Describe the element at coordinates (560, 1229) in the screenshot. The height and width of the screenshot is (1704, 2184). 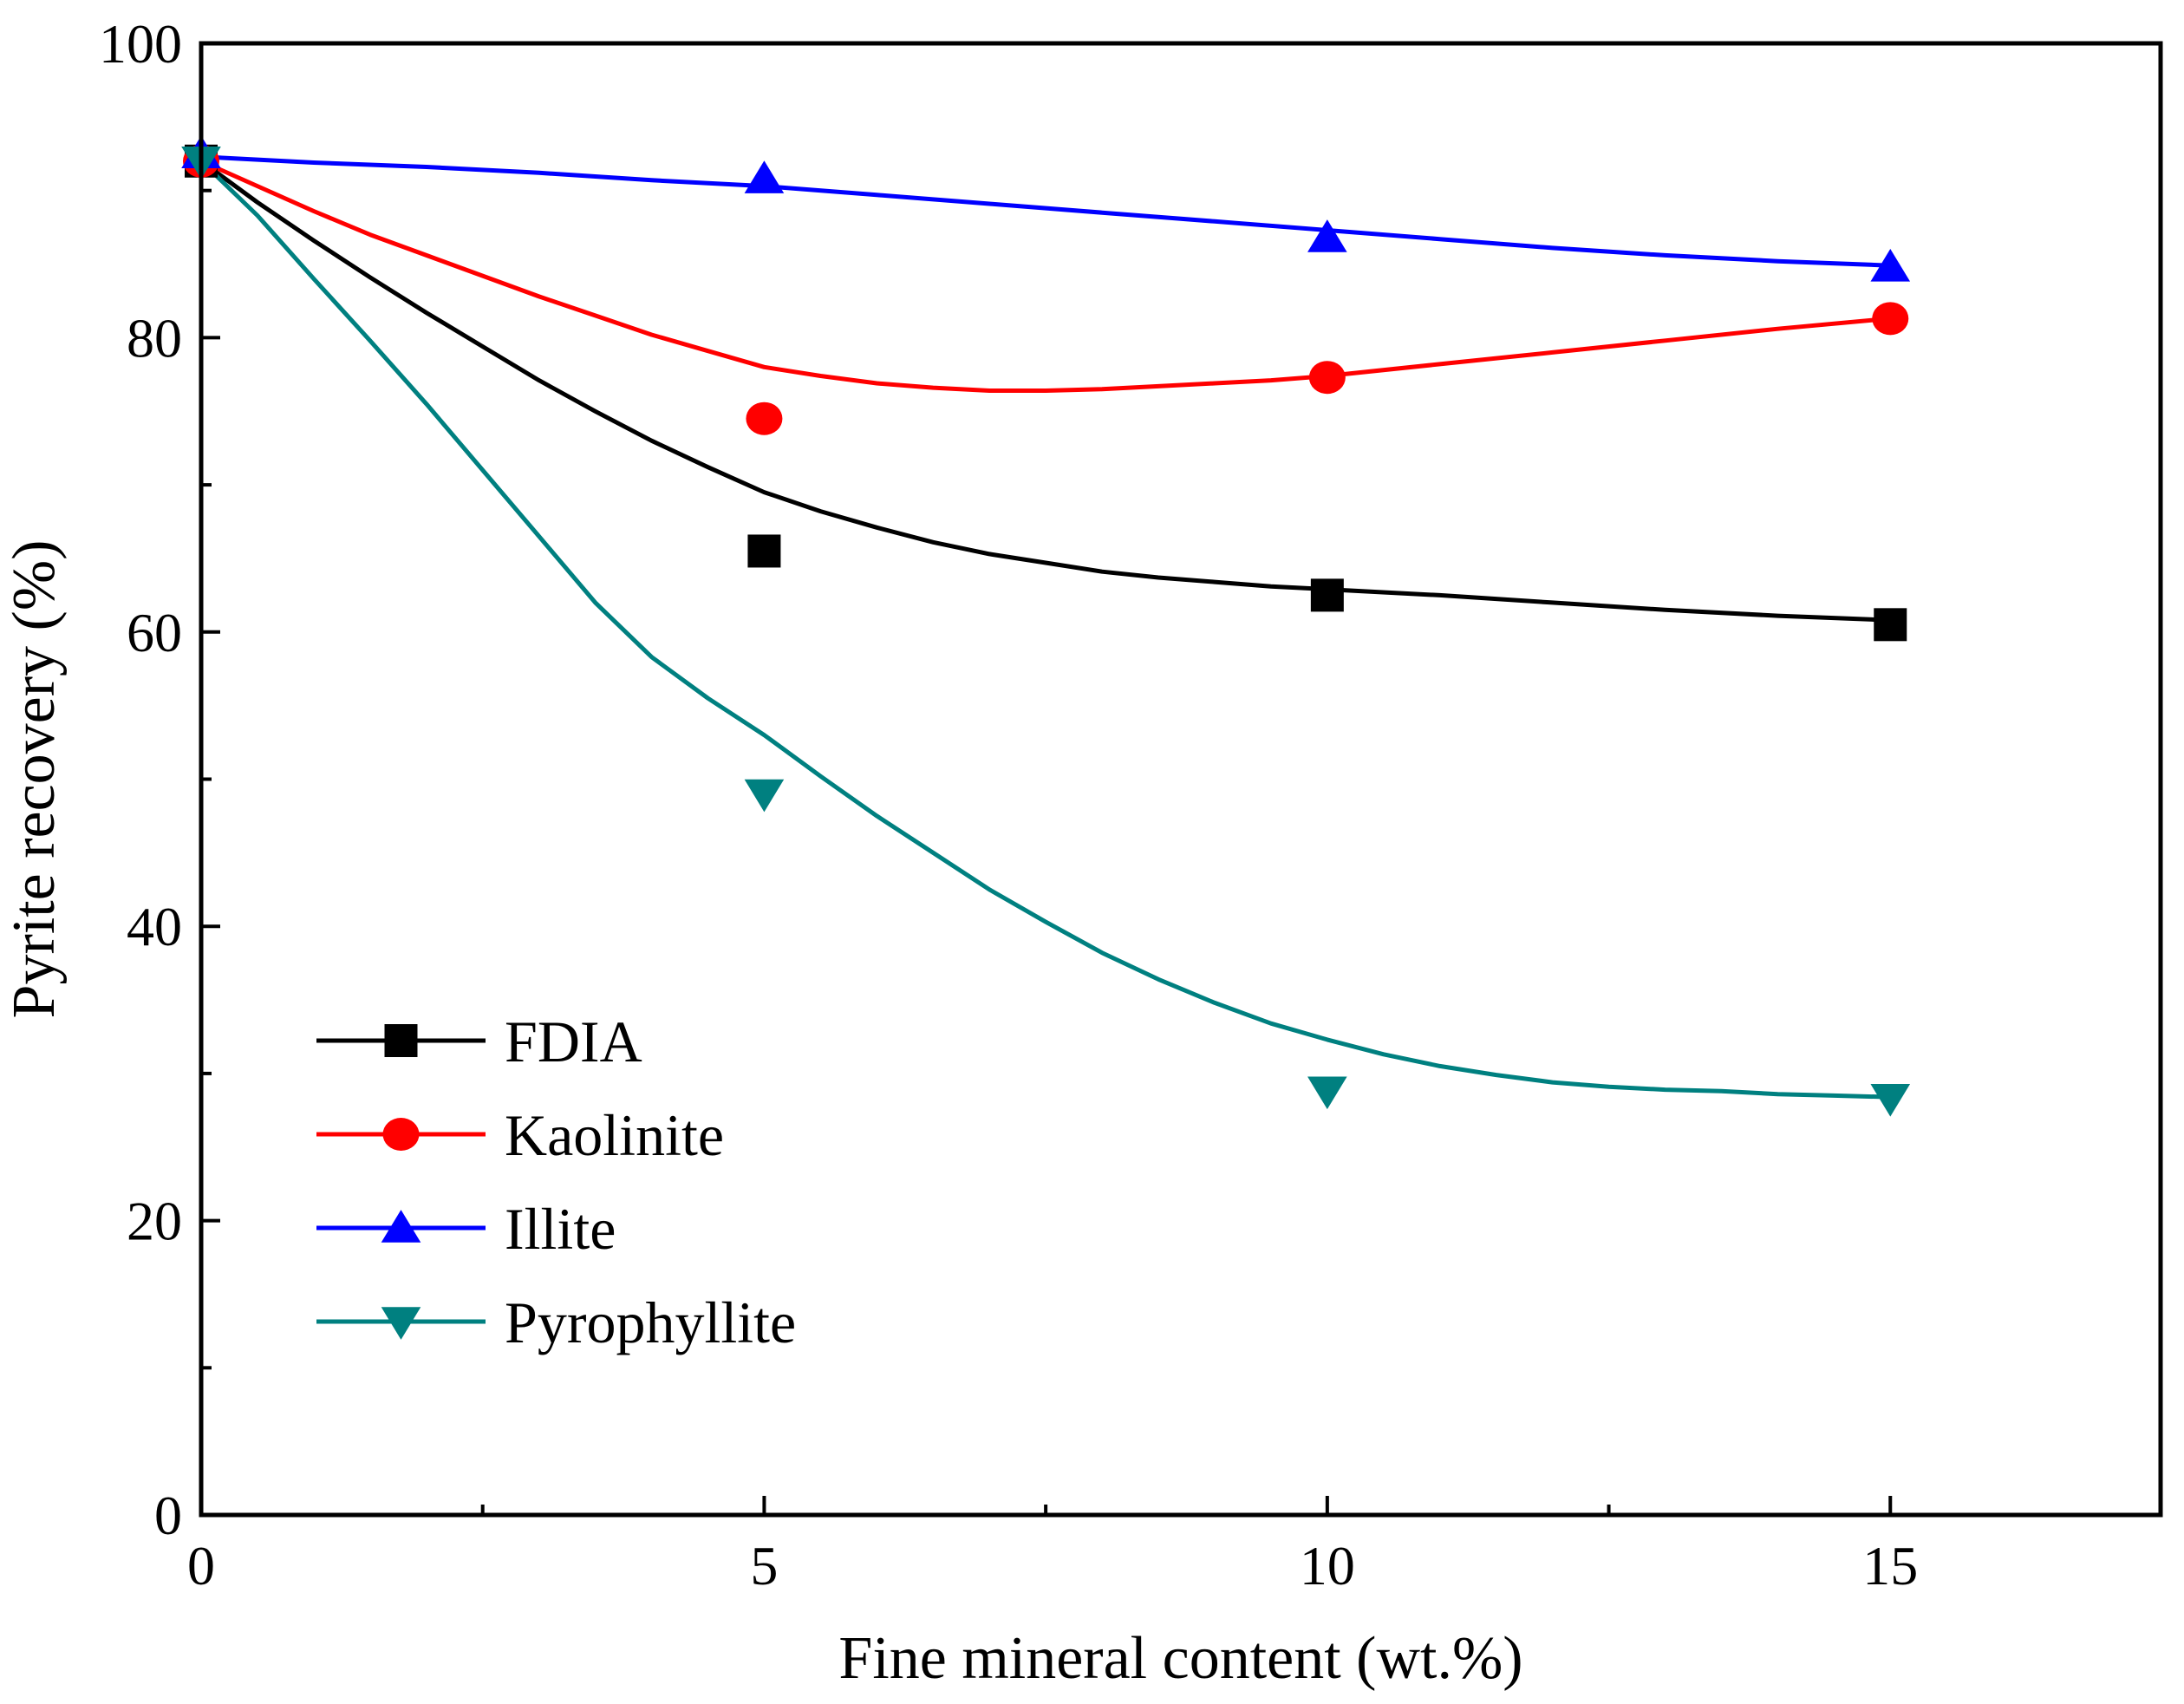
I see `legend-label-illite: Illite` at that location.